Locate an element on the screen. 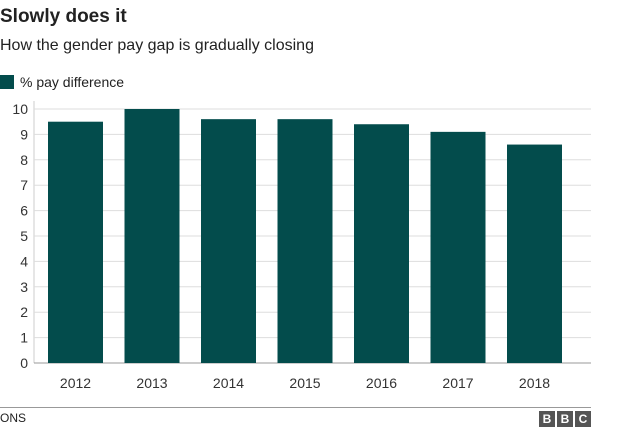  legend: % pay difference is located at coordinates (62, 82).